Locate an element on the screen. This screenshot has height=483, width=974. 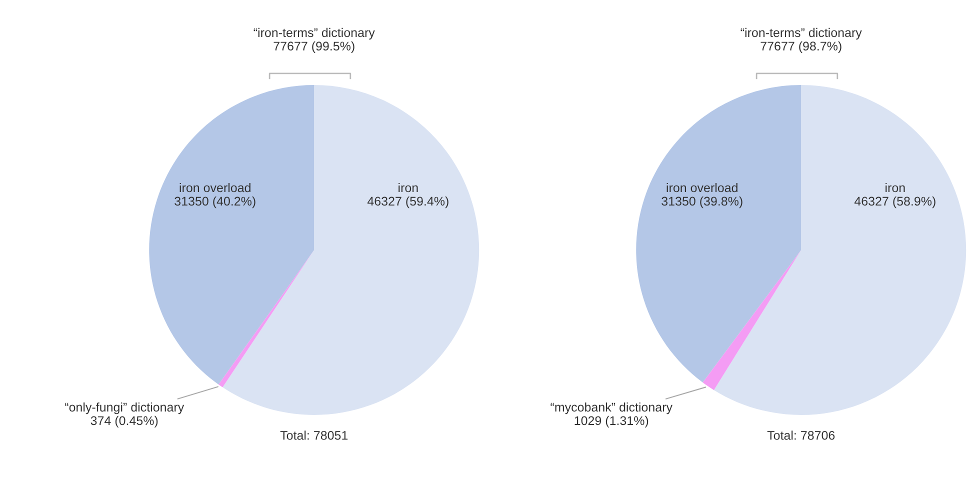
slice-label: “only-fungi” dictionary is located at coordinates (124, 408).